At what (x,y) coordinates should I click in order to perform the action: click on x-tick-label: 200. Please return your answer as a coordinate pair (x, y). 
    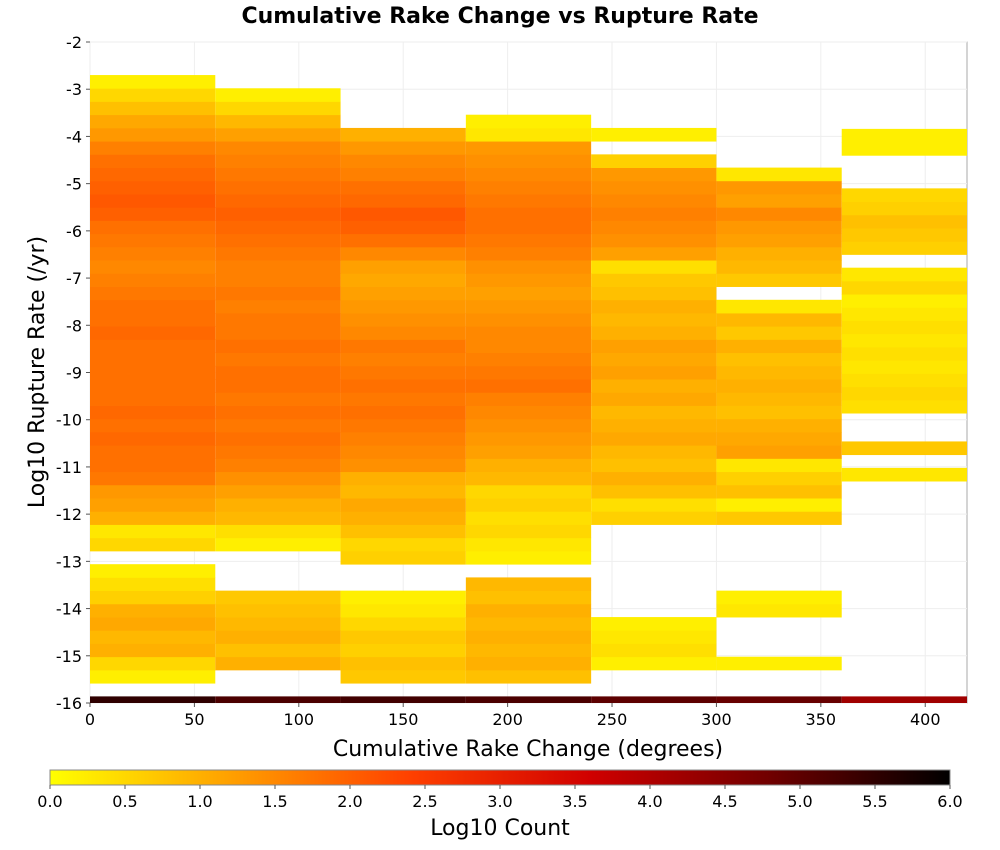
    Looking at the image, I should click on (507, 719).